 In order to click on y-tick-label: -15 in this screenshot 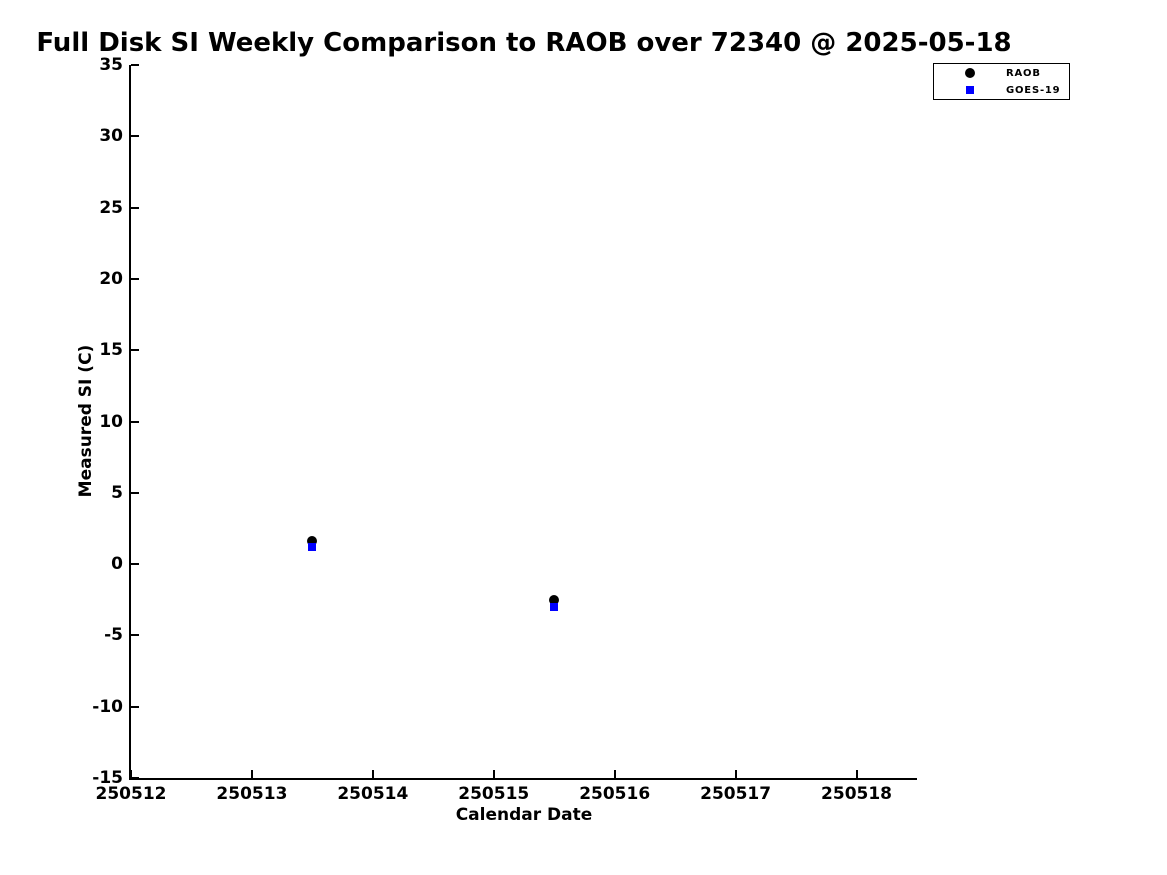, I will do `click(107, 778)`.